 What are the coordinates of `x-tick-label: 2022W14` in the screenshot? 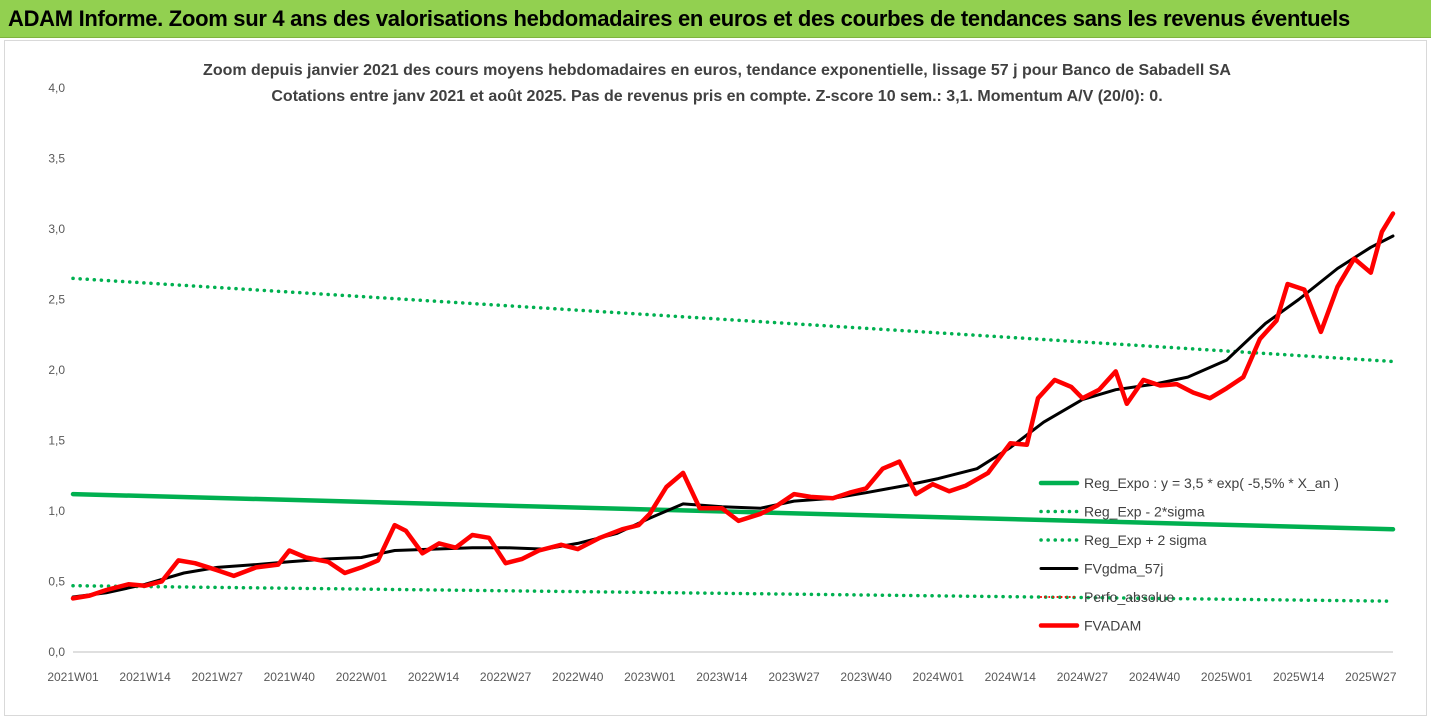 It's located at (434, 677).